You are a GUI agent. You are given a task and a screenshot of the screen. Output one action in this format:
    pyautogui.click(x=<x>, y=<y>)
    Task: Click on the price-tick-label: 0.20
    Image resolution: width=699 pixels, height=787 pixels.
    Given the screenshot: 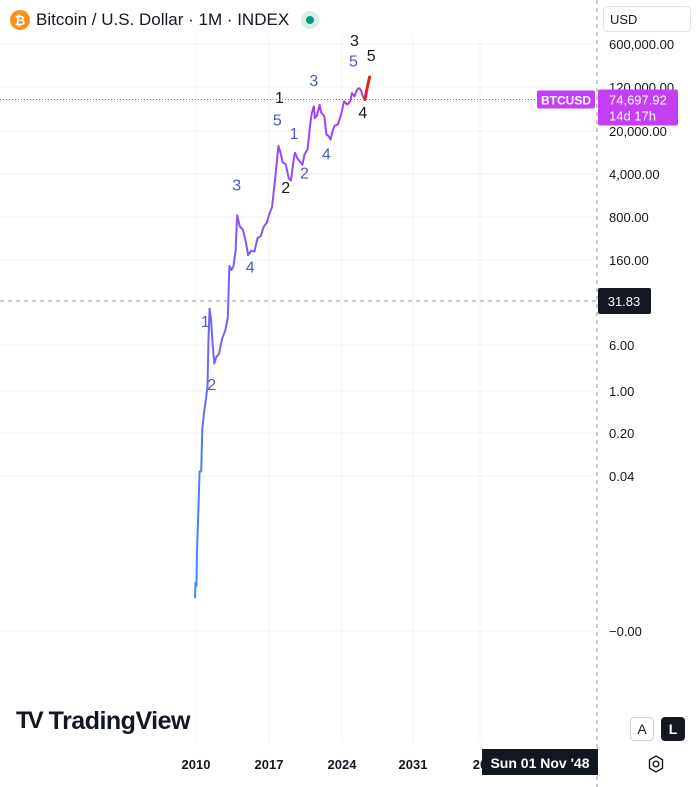 What is the action you would take?
    pyautogui.click(x=621, y=433)
    